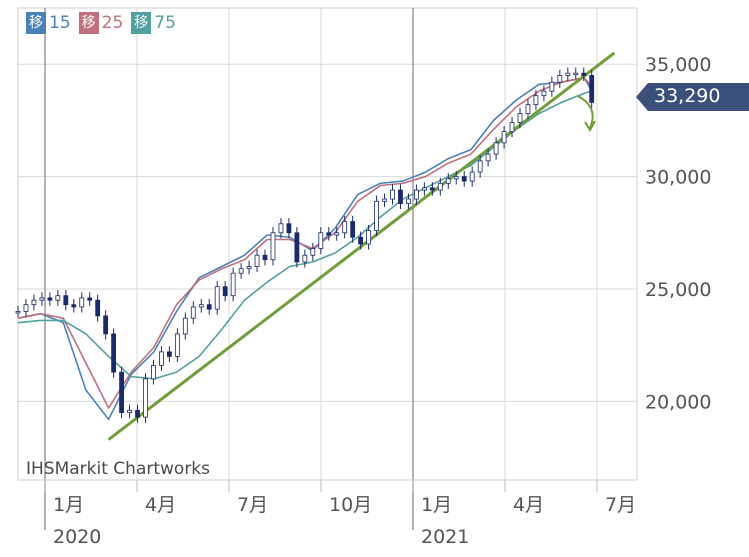 The image size is (749, 557). What do you see at coordinates (48, 23) in the screenshot?
I see `legend-ma15: 移 15` at bounding box center [48, 23].